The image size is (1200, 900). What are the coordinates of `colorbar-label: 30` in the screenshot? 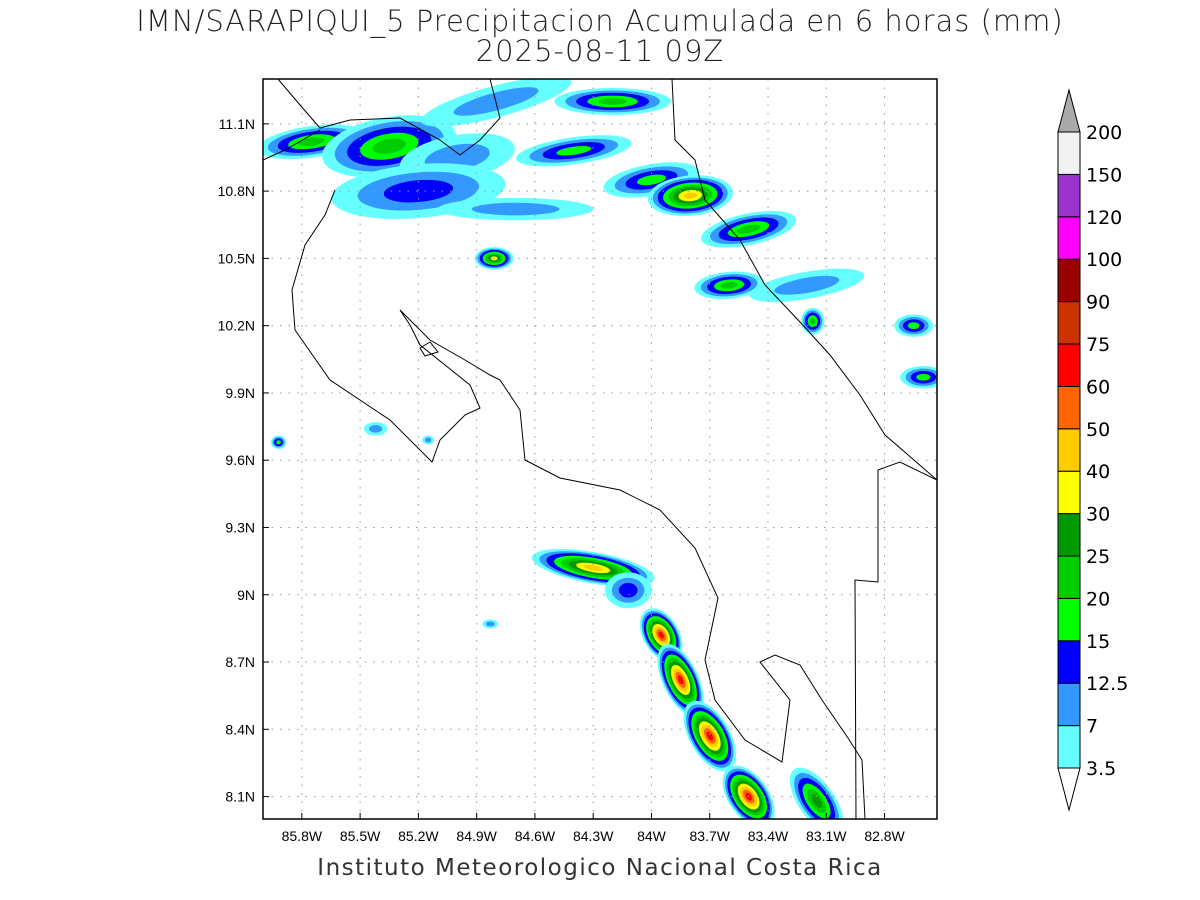 It's located at (1098, 515).